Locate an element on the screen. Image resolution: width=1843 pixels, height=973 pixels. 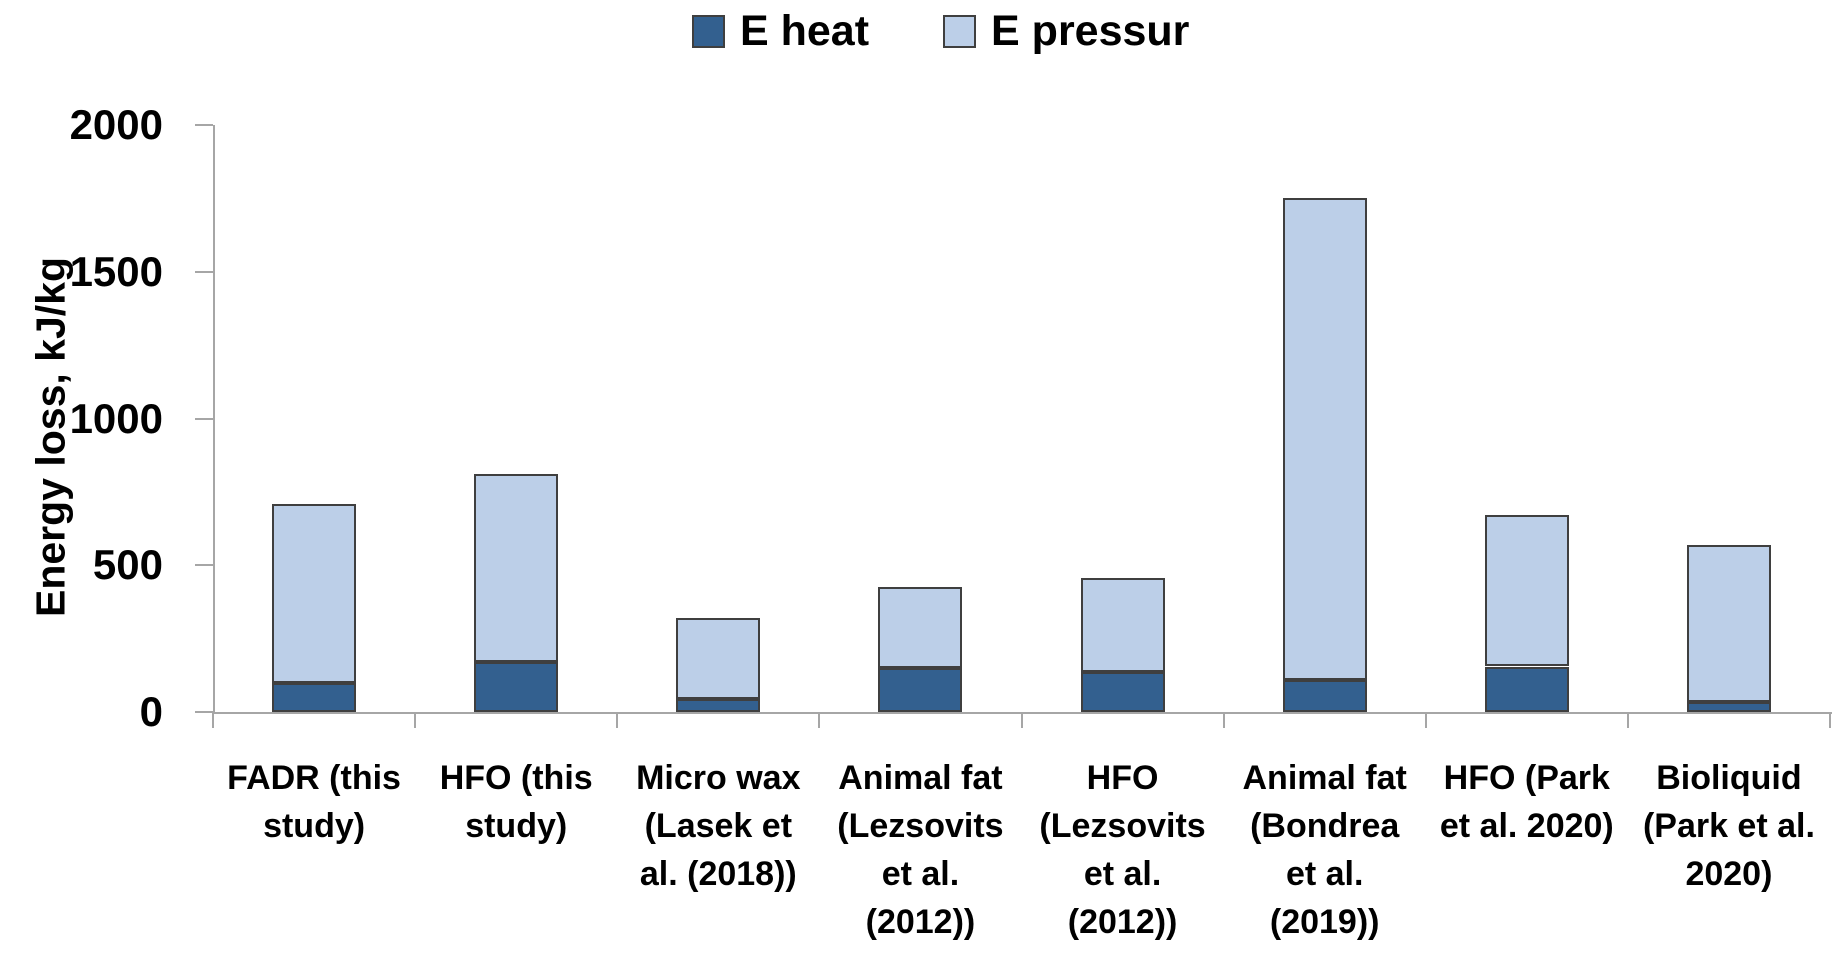
y-tick-label: 0 is located at coordinates (151, 711).